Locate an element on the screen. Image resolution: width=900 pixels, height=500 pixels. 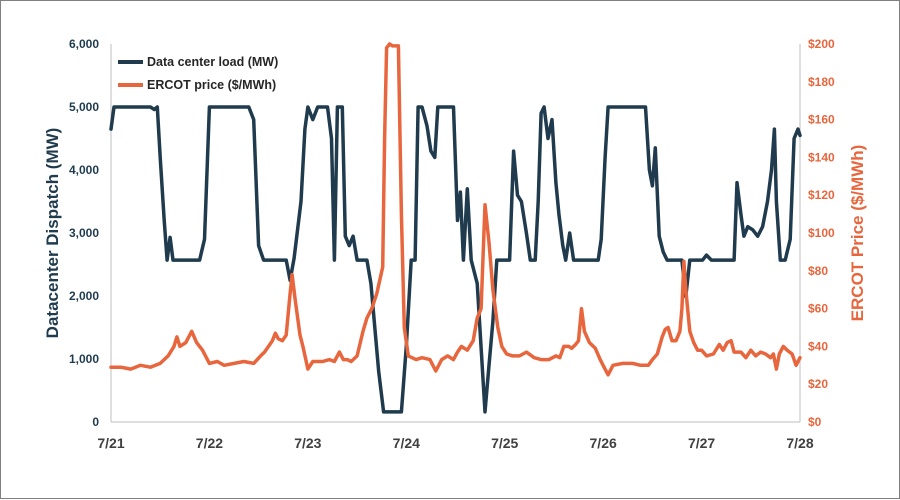
x-tick-label: 7/23 is located at coordinates (307, 443).